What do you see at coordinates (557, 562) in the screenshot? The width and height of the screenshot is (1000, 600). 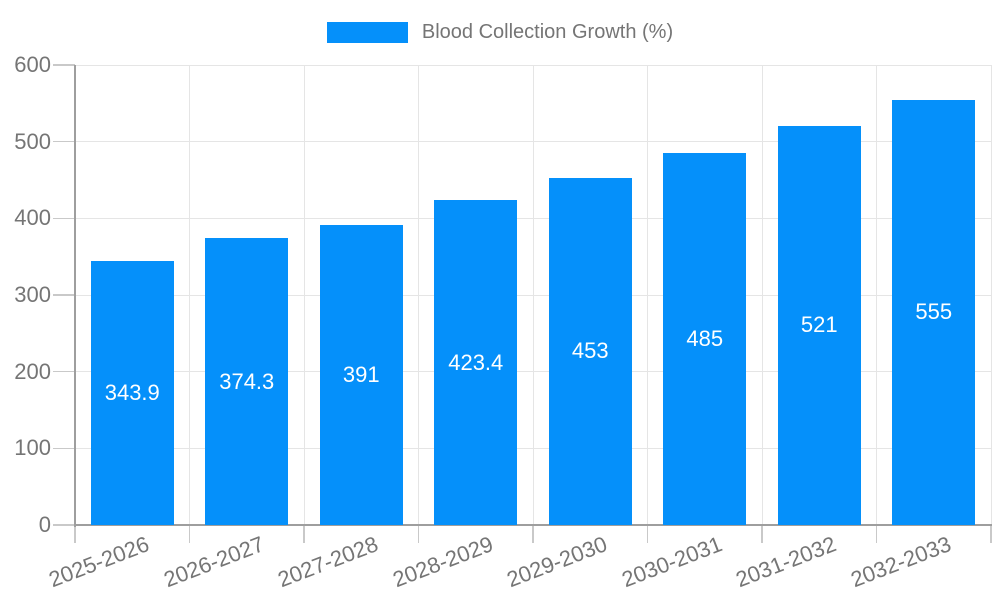 I see `x-axis-label: 2029-2030` at bounding box center [557, 562].